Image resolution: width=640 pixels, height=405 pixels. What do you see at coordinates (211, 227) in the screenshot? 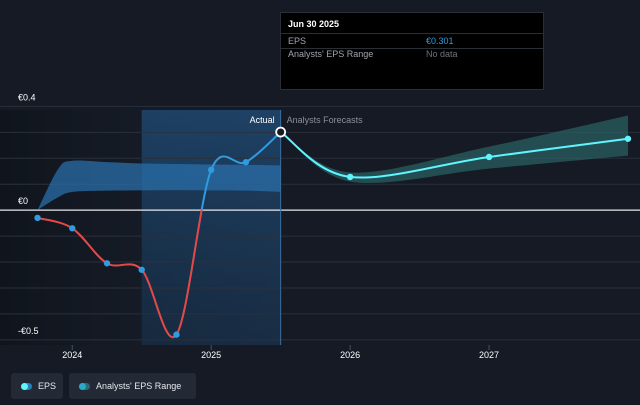
I see `highlight-year-shade` at bounding box center [211, 227].